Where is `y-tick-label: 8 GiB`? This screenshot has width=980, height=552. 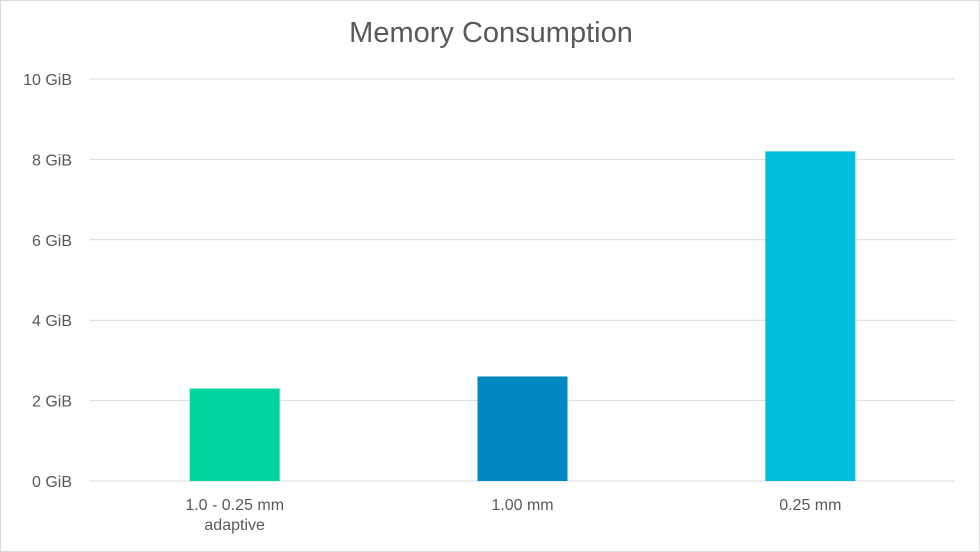 y-tick-label: 8 GiB is located at coordinates (52, 160).